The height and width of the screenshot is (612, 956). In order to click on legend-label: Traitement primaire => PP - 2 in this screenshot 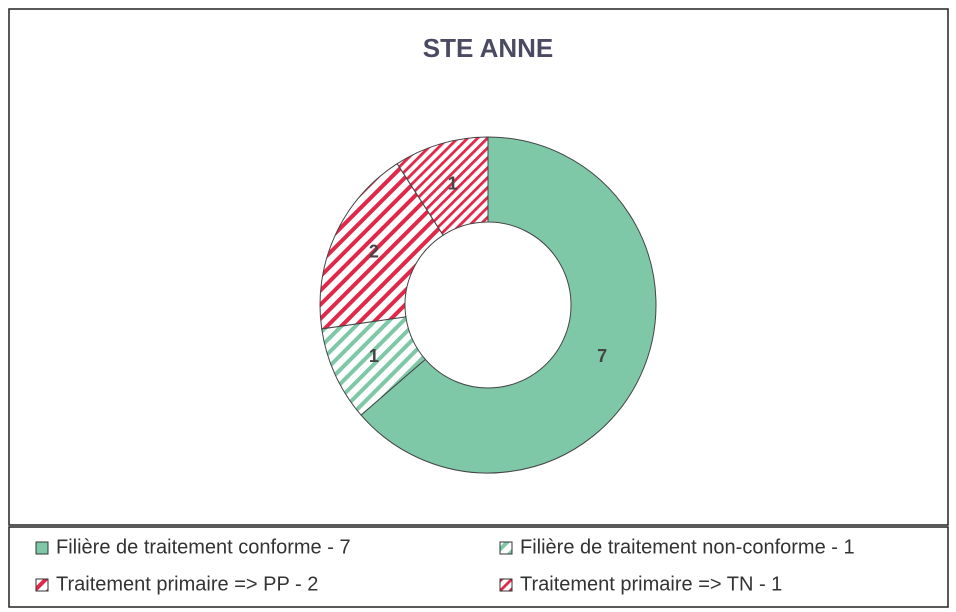, I will do `click(187, 584)`.